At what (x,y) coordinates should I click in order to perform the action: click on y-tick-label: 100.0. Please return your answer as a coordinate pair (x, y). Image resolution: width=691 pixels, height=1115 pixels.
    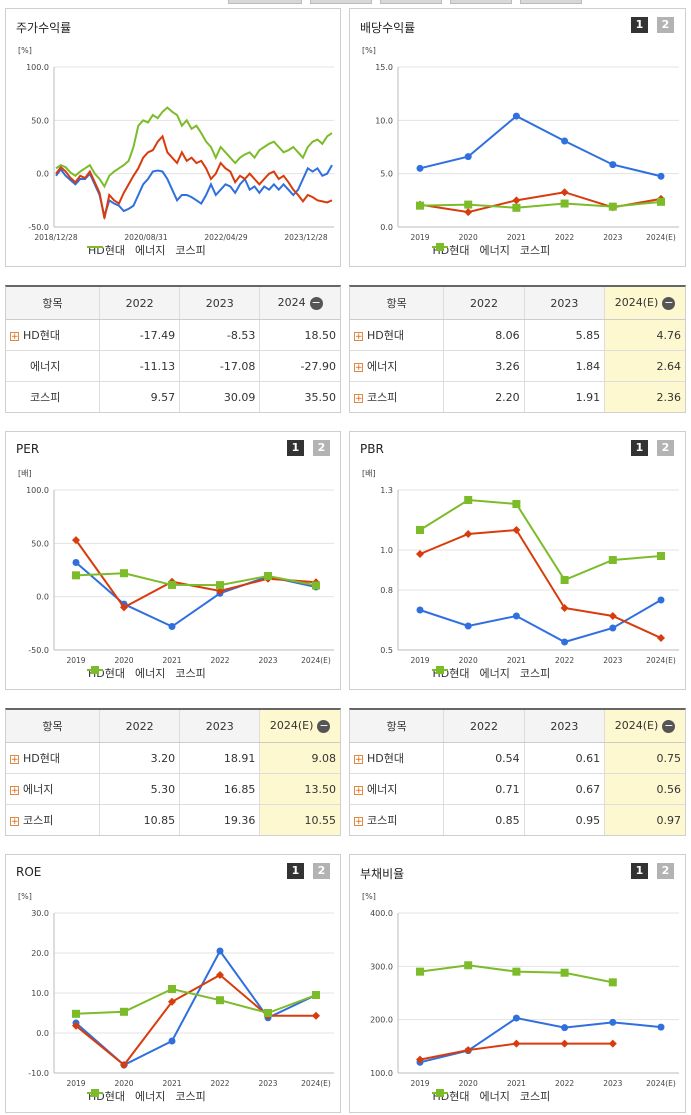
    Looking at the image, I should click on (37, 490).